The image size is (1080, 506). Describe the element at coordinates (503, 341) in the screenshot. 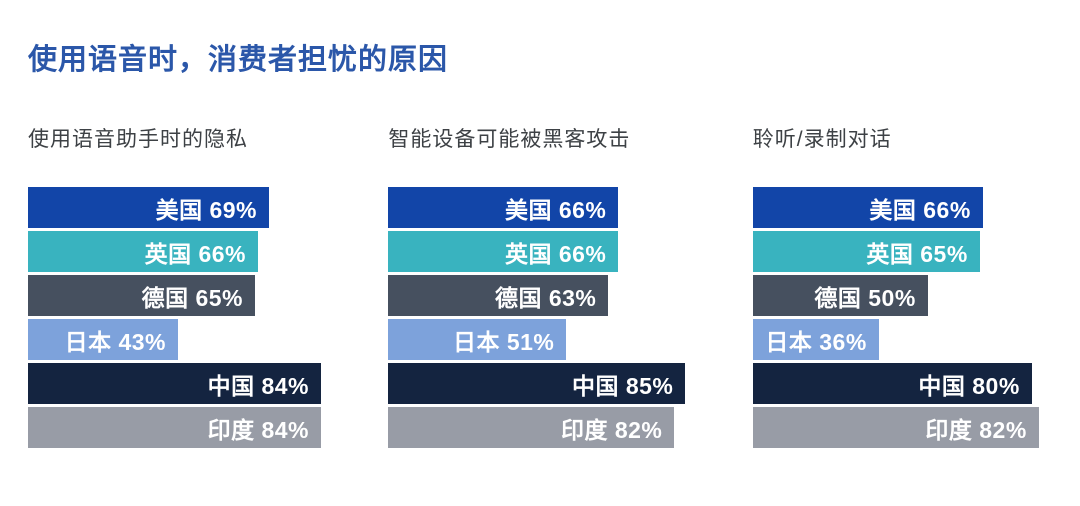

I see `bar-value-label: 日本 51%` at that location.